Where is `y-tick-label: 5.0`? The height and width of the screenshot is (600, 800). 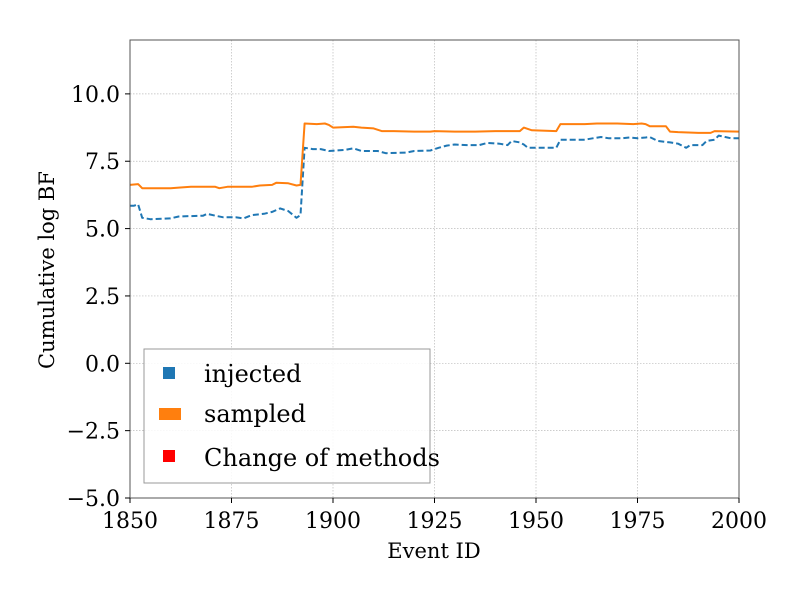
y-tick-label: 5.0 is located at coordinates (102, 230).